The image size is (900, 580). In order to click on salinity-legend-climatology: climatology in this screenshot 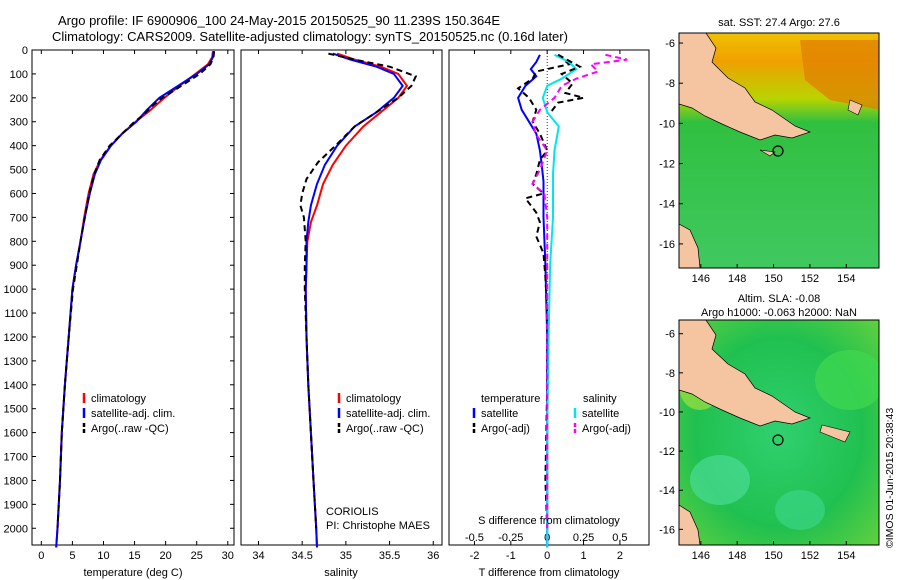, I will do `click(374, 399)`.